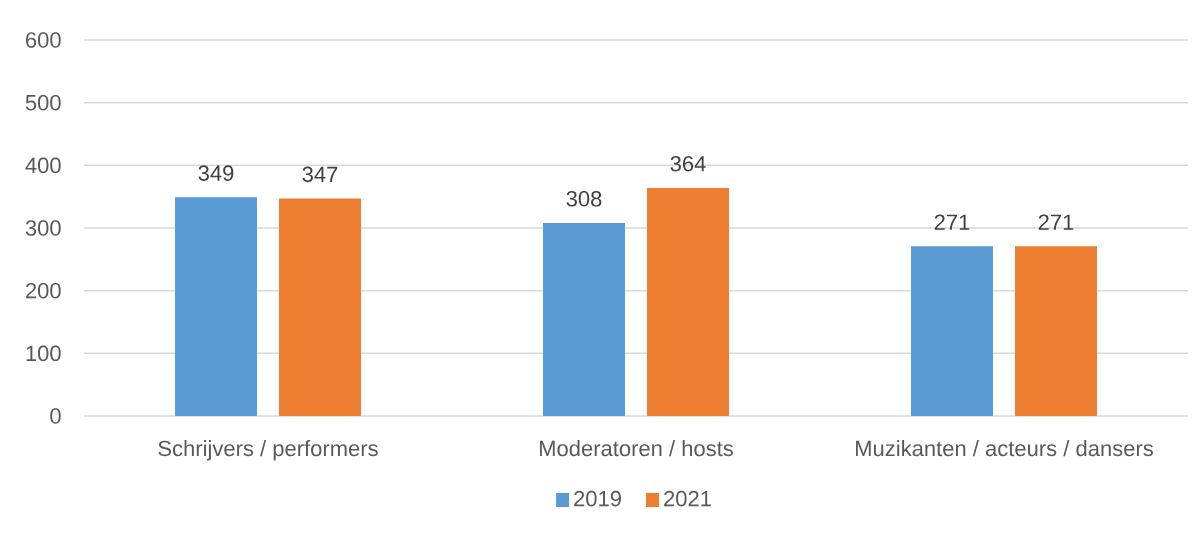 The width and height of the screenshot is (1200, 534). I want to click on y-tick-label: 200, so click(43, 290).